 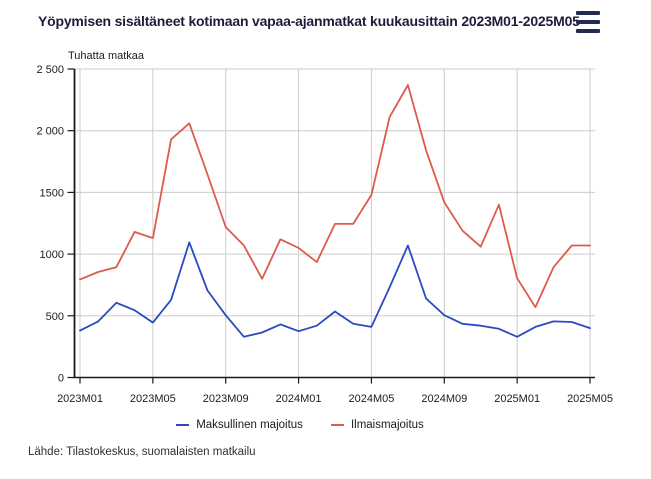 I want to click on chart-legend: Maksullinen majoitus Ilmaismajoitus, so click(x=300, y=425).